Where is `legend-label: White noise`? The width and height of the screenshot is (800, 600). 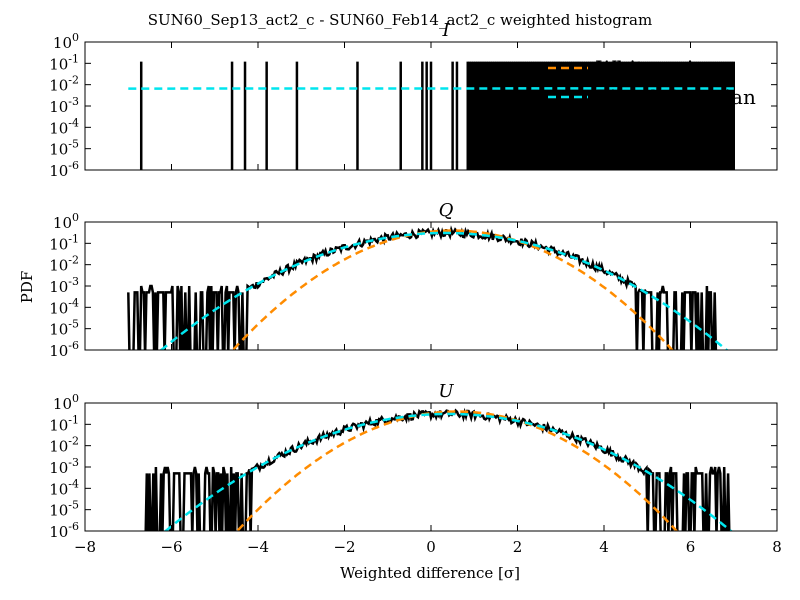 legend-label: White noise is located at coordinates (655, 68).